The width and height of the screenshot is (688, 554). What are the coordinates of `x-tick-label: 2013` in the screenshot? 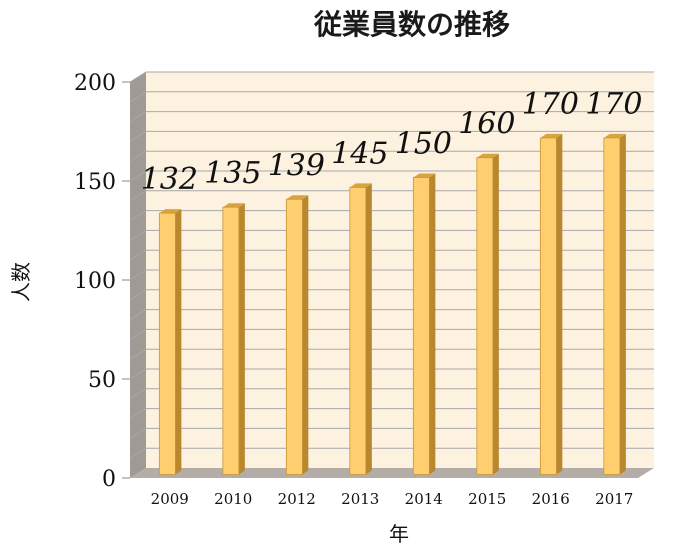 It's located at (360, 499).